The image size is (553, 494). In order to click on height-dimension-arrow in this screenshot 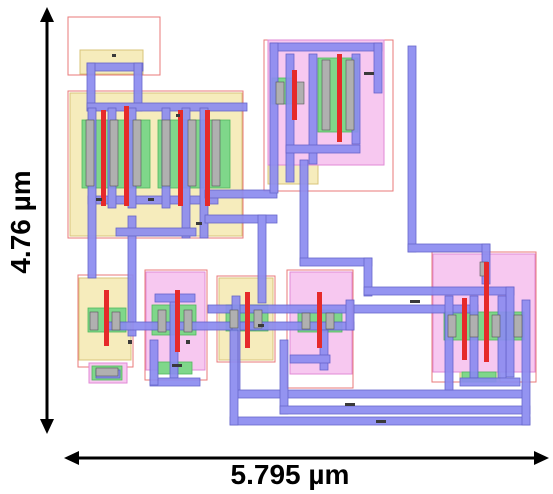, I will do `click(47, 220)`.